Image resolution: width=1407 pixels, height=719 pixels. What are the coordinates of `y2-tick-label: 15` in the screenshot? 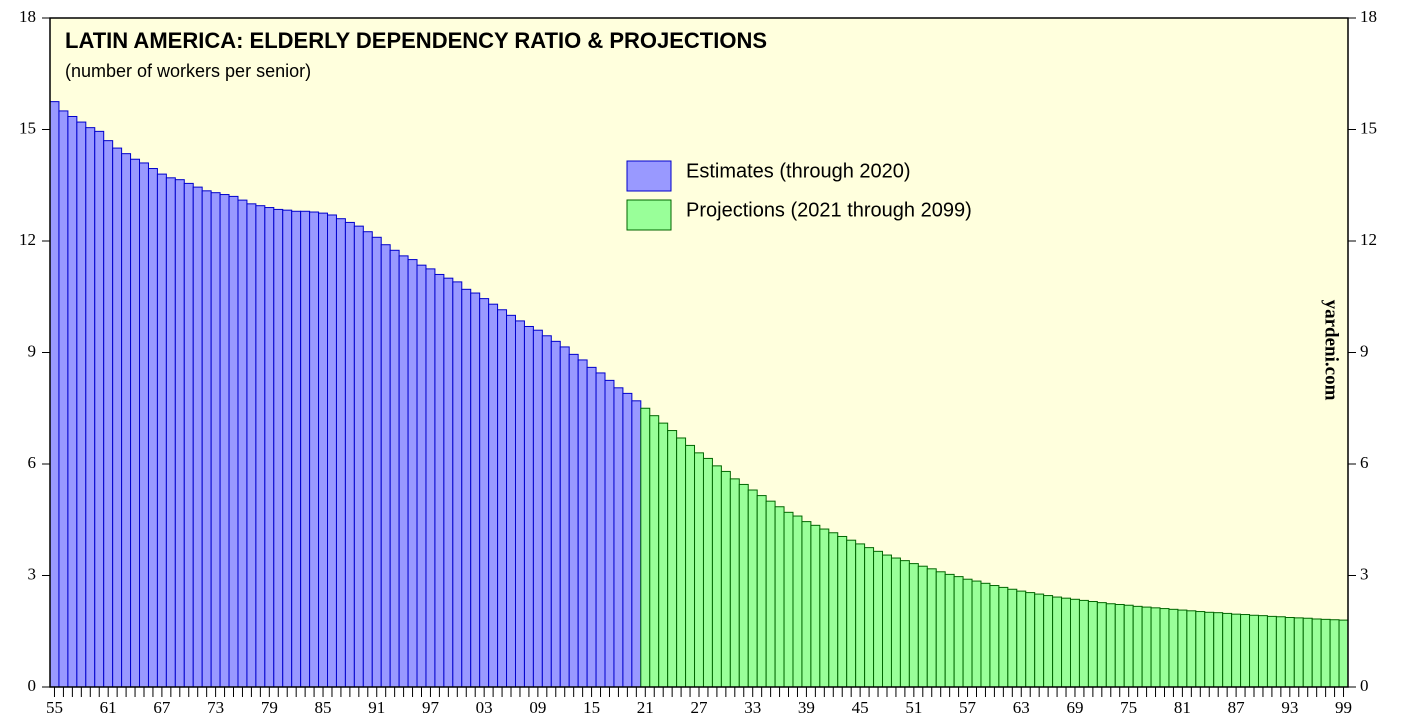 It's located at (1368, 127).